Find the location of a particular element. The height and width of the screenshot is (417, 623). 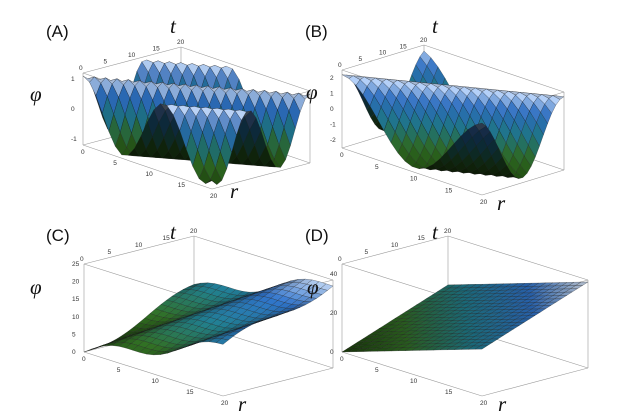

axis-label-phi-c: φ is located at coordinates (36, 287).